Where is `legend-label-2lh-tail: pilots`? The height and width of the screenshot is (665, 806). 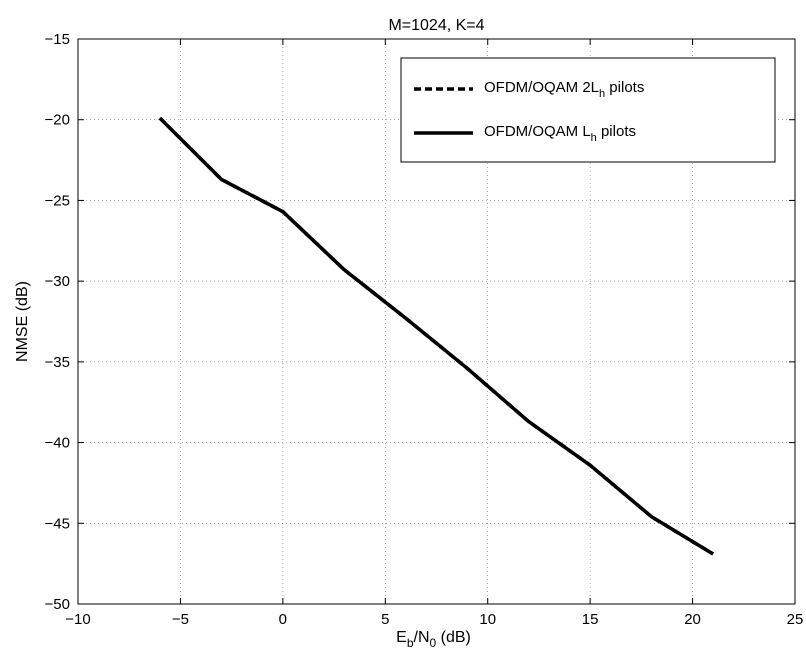
legend-label-2lh-tail: pilots is located at coordinates (624, 87).